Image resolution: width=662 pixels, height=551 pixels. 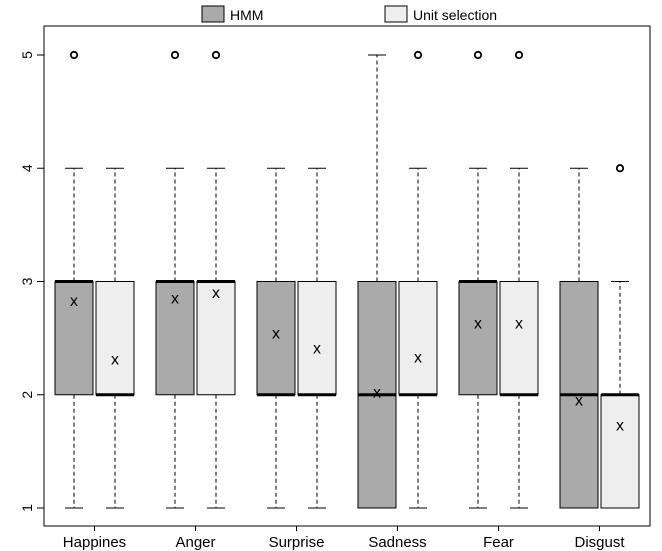 I want to click on legend-label: HMM, so click(x=246, y=15).